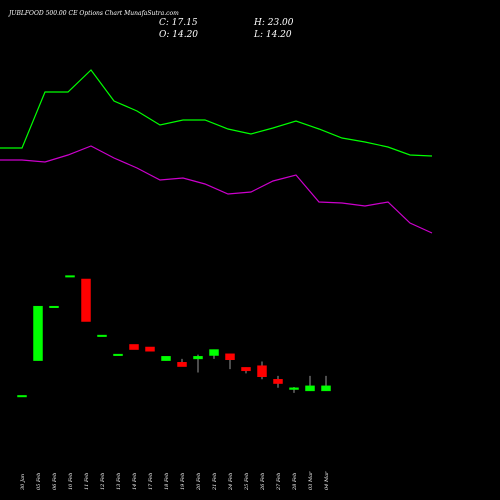  I want to click on x-tick-label: 05 Feb, so click(39, 481).